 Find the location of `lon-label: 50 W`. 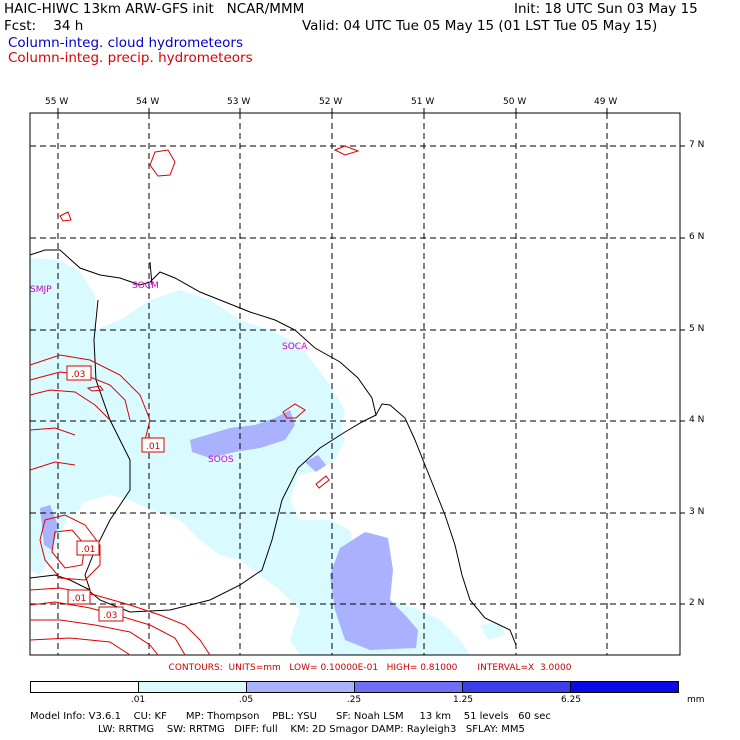

lon-label: 50 W is located at coordinates (515, 102).